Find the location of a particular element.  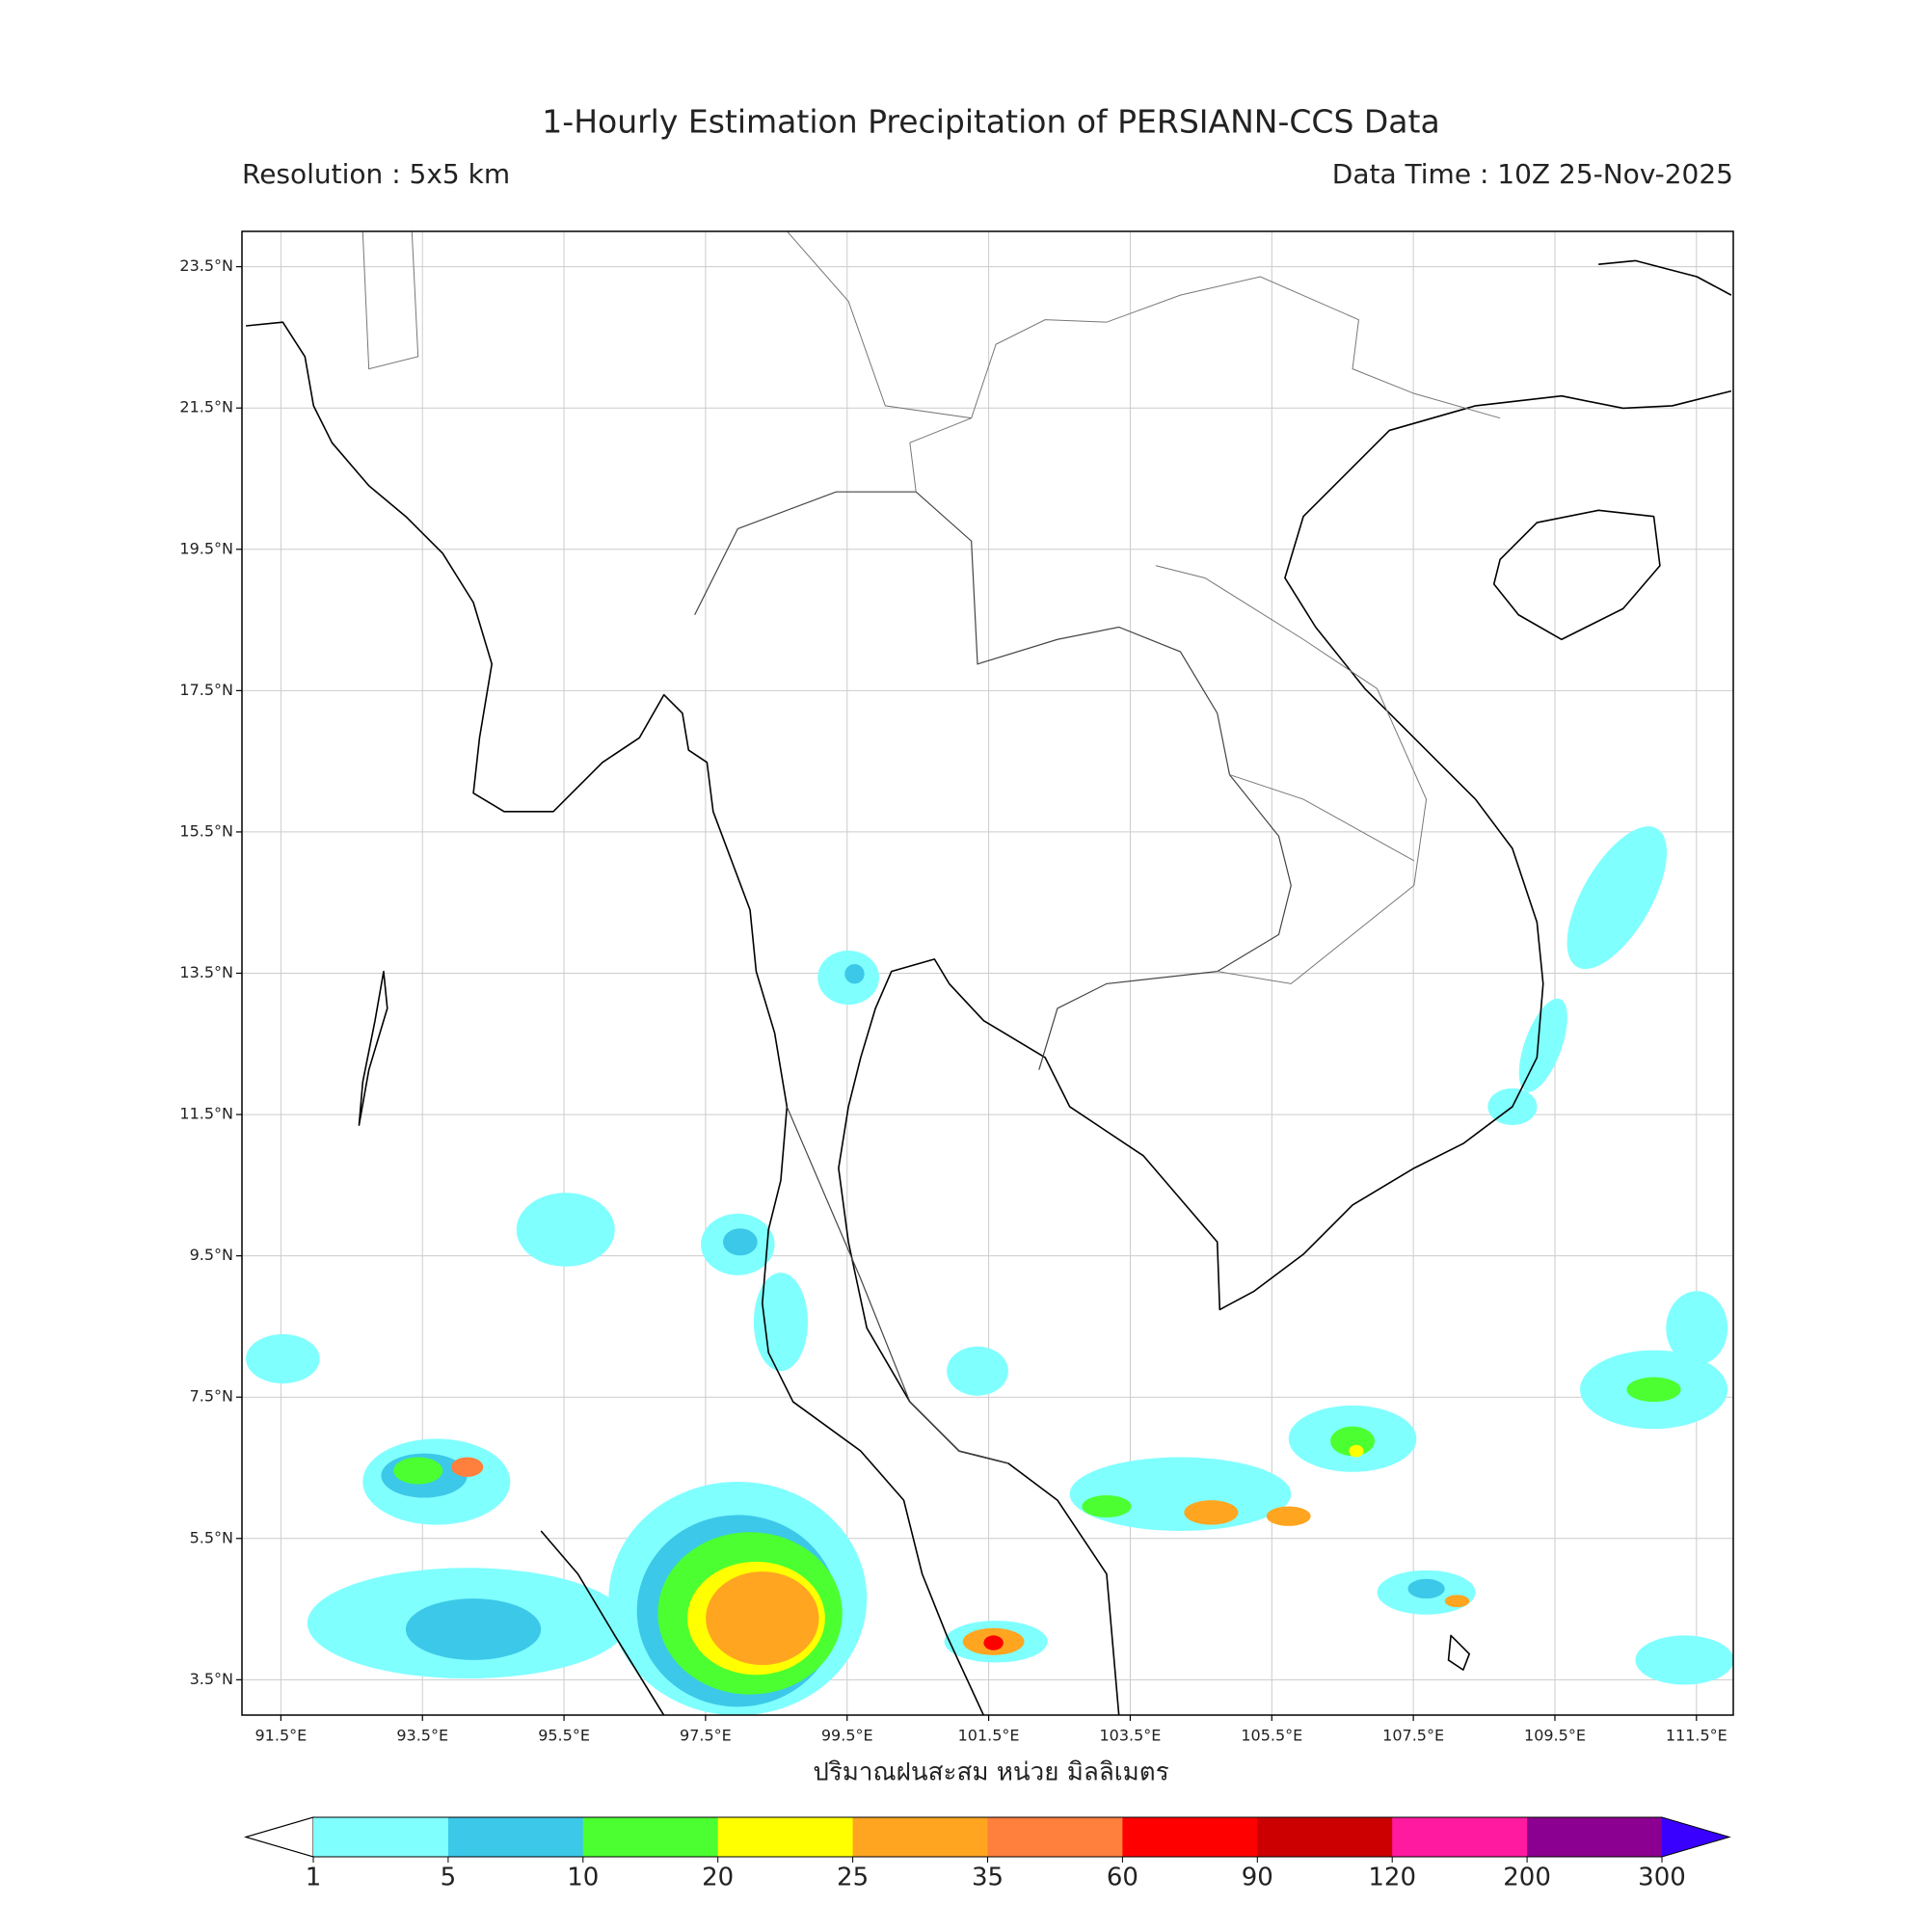

colorbar-tick-label: 25 is located at coordinates (853, 1878).